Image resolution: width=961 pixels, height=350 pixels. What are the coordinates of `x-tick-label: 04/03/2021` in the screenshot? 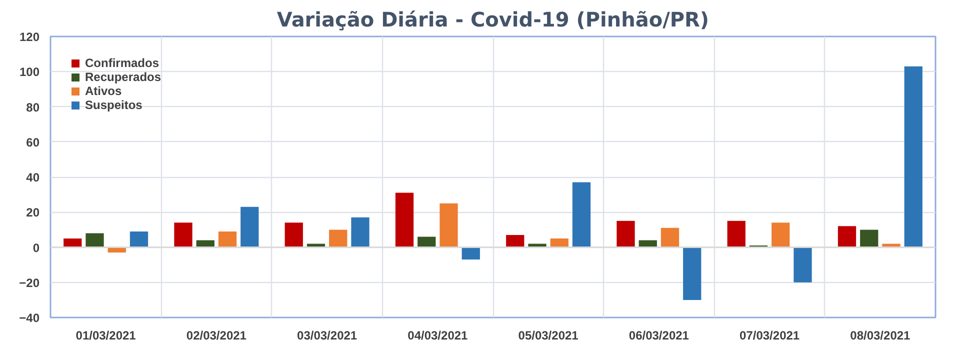 It's located at (438, 335).